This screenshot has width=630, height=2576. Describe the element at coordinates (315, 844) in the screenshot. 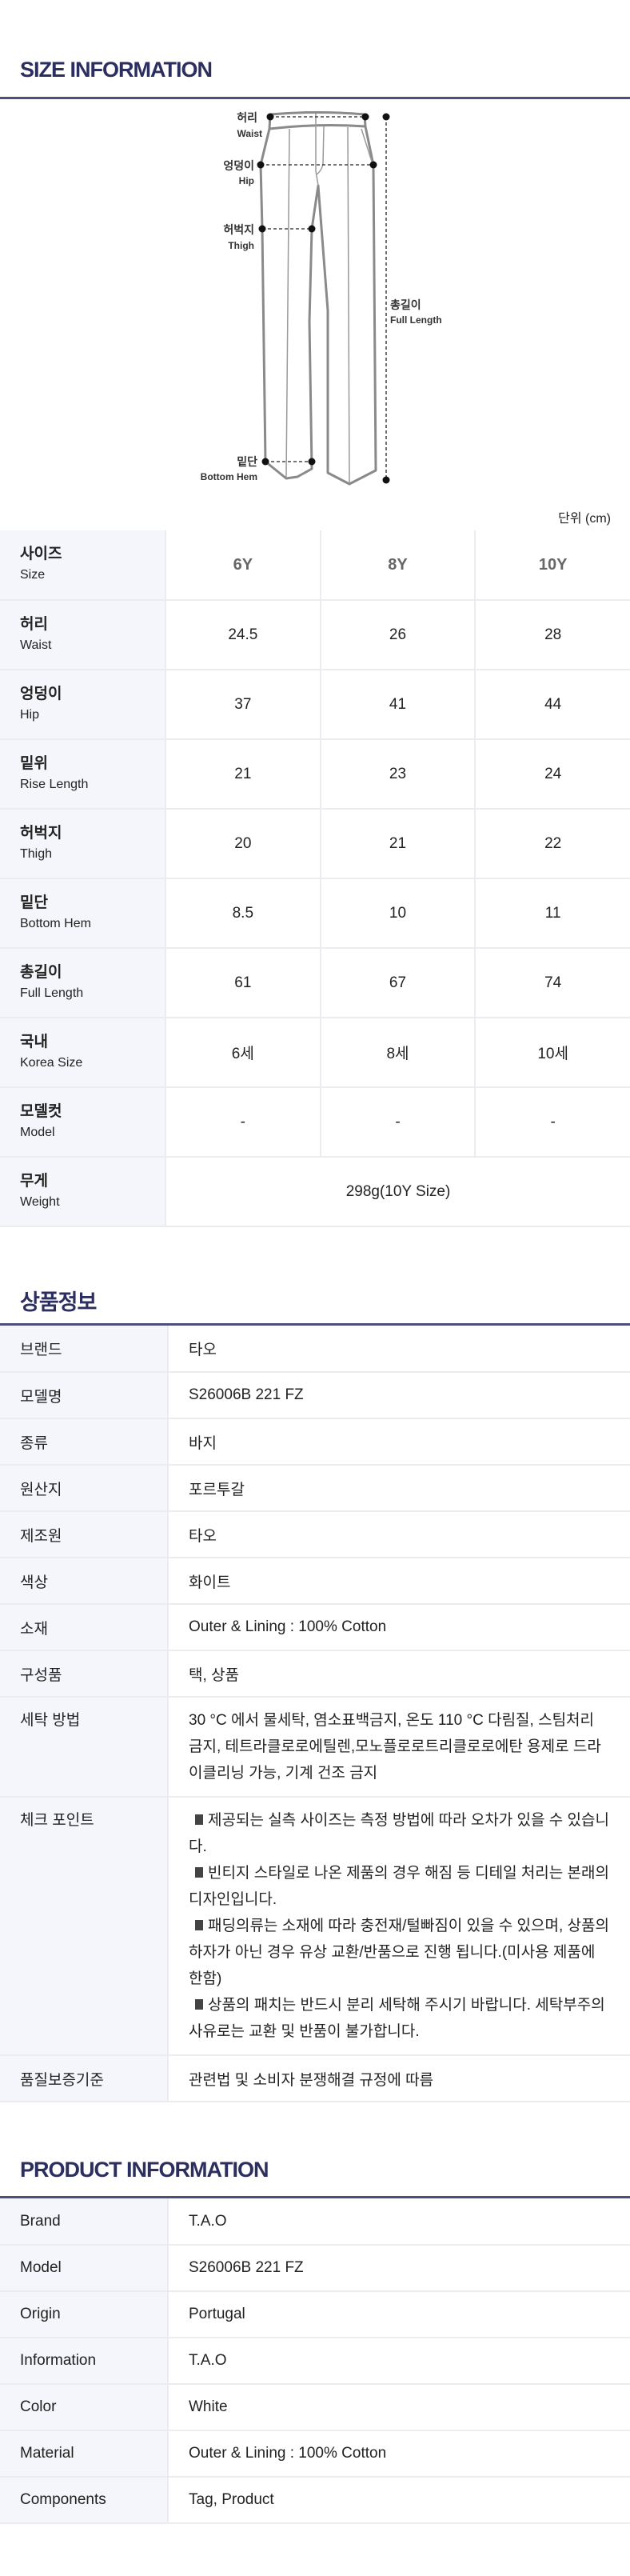

I see `table-row: 허벅지 Thigh 20 21 22` at that location.